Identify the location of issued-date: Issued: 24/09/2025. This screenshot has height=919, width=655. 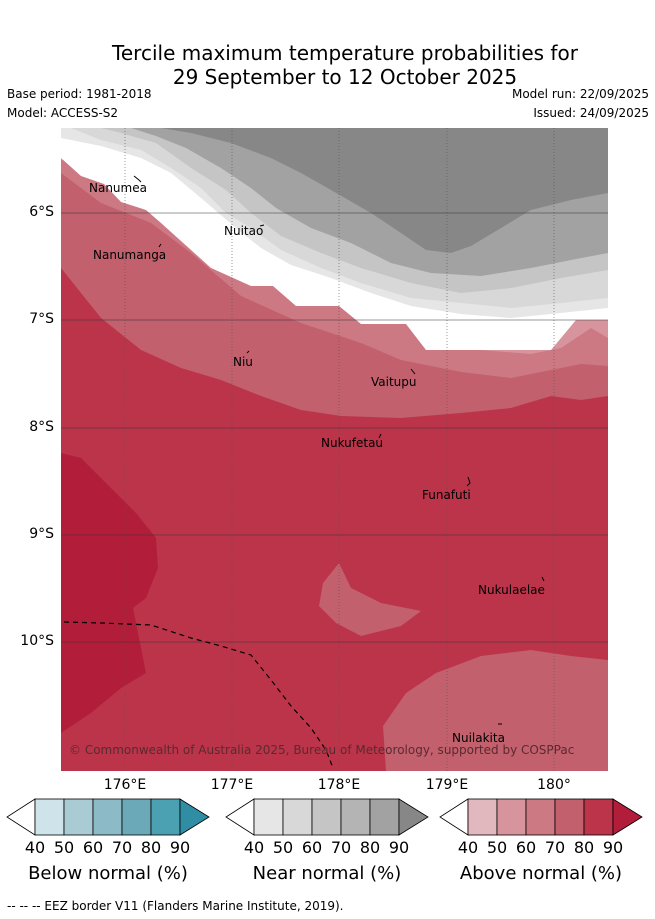
(591, 113).